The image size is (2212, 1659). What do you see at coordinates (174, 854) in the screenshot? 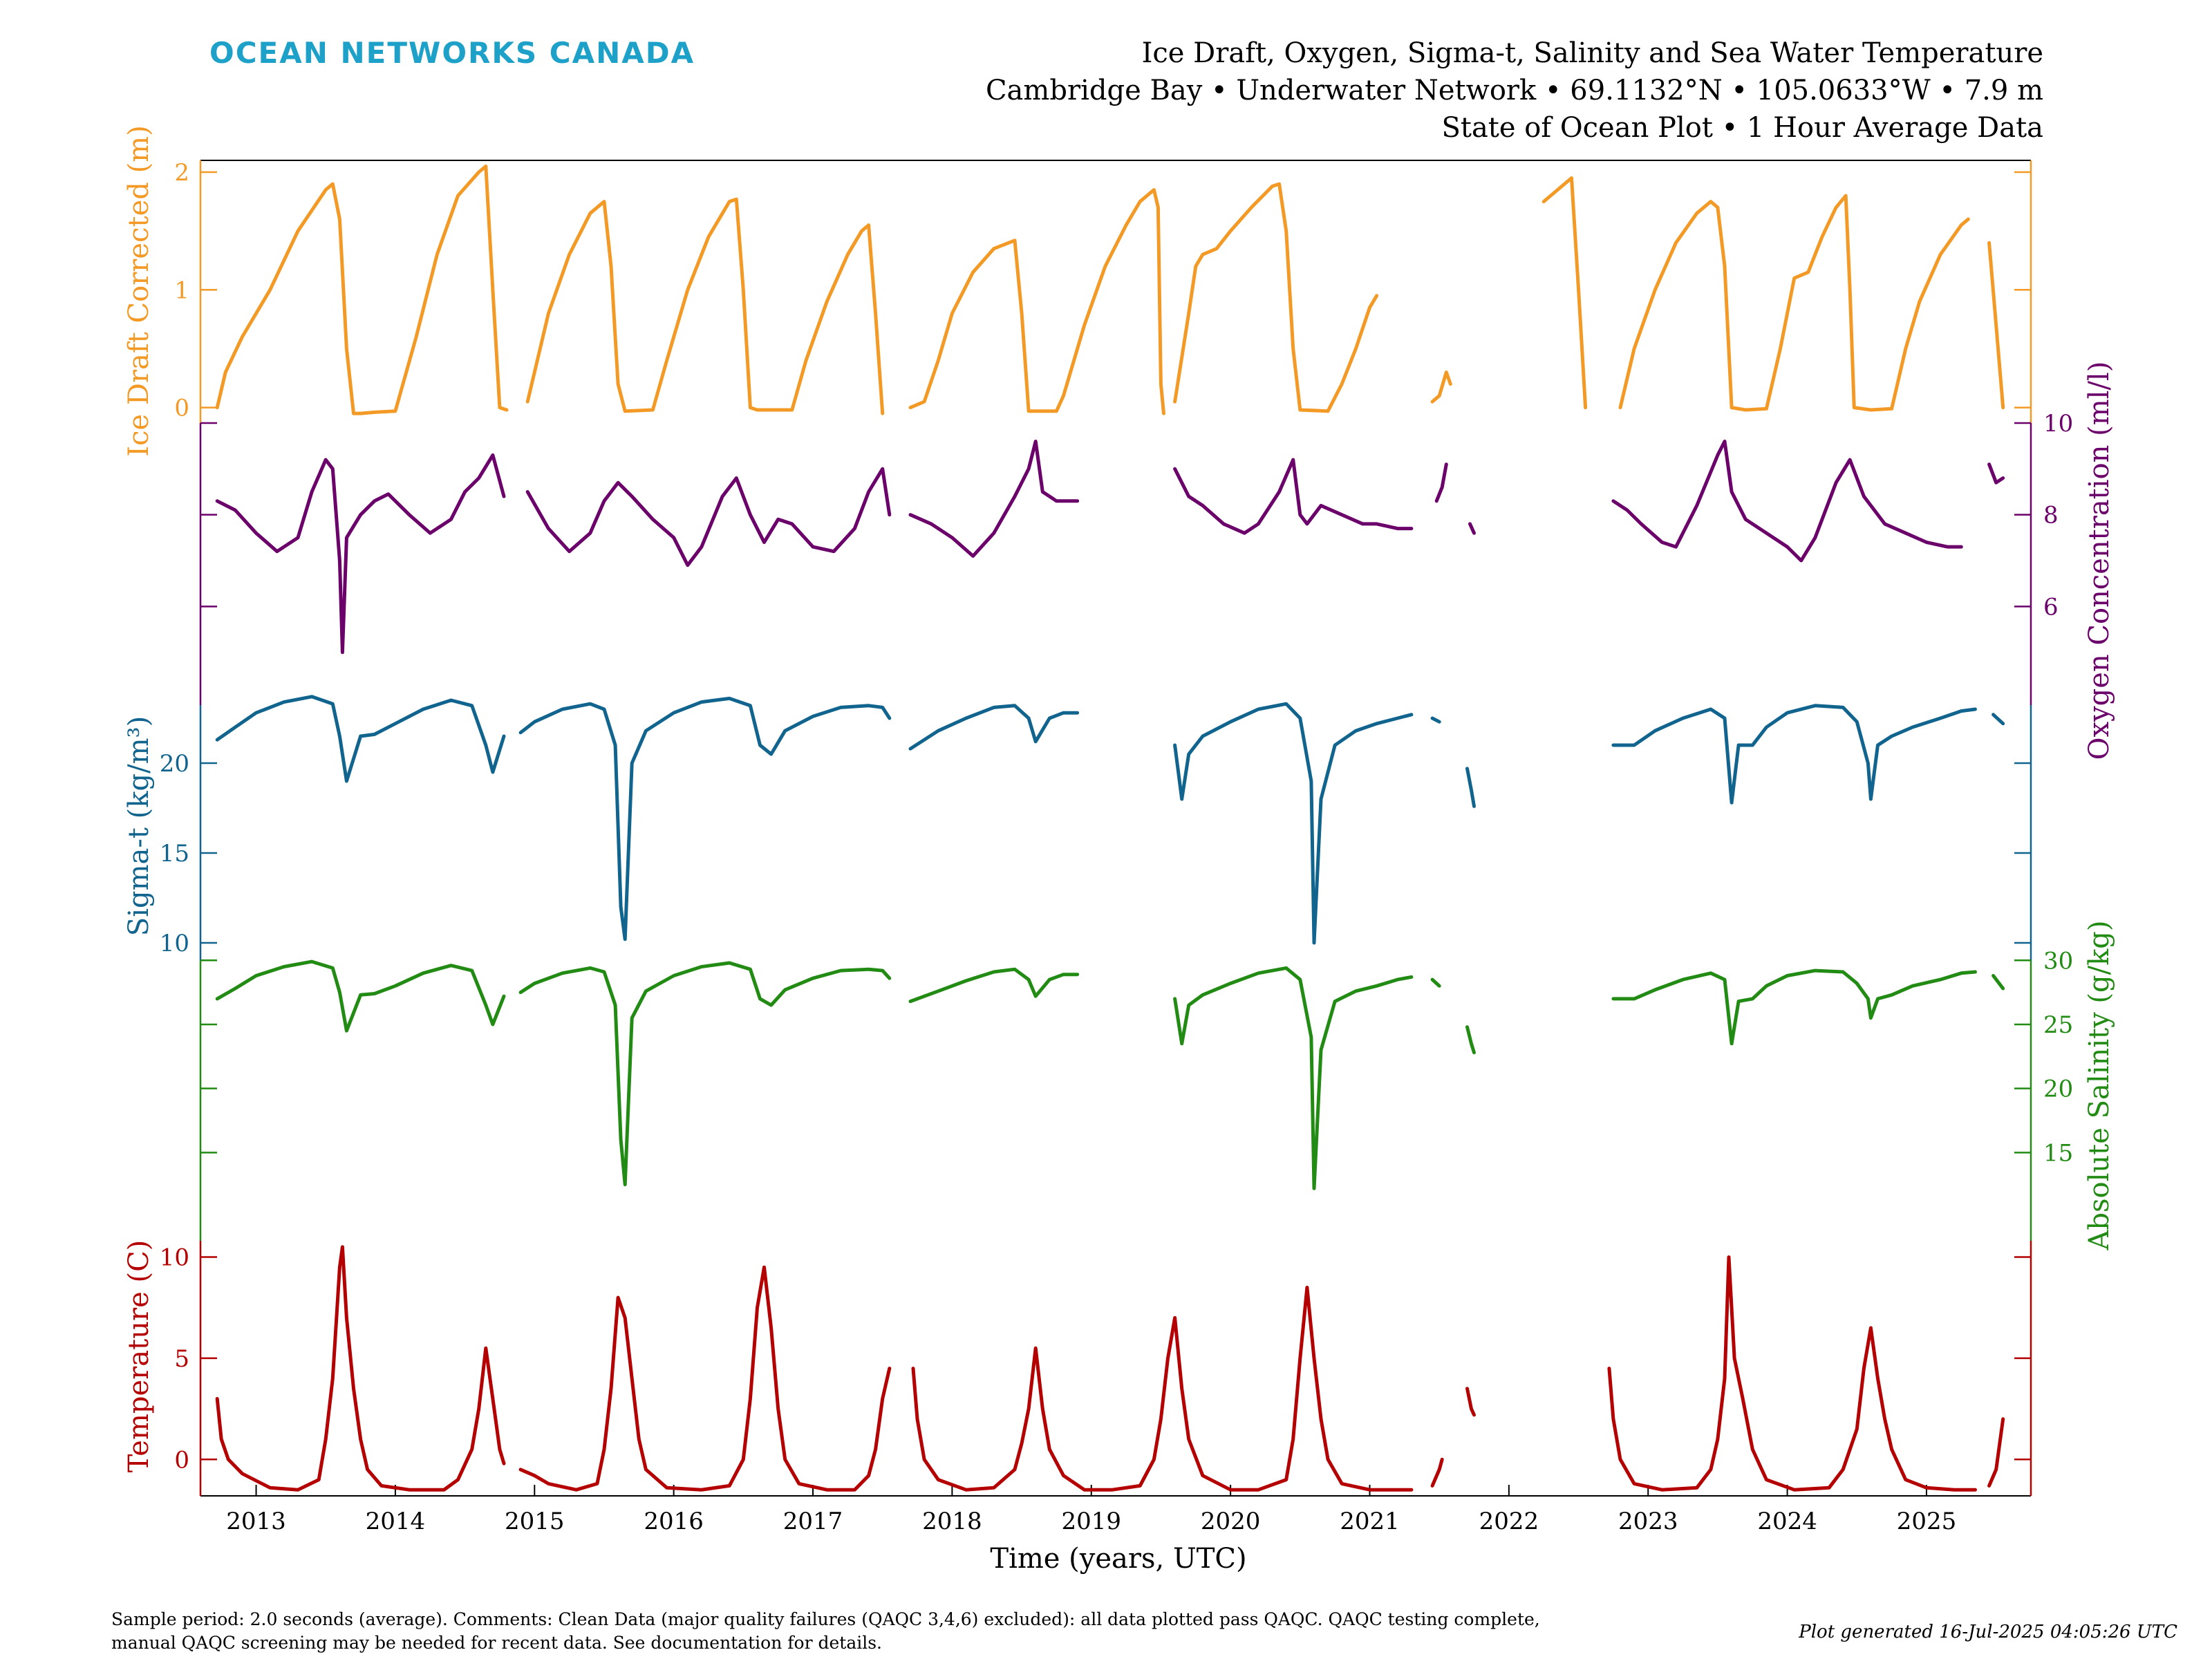
I see `sigma-tick-label-15: 15` at bounding box center [174, 854].